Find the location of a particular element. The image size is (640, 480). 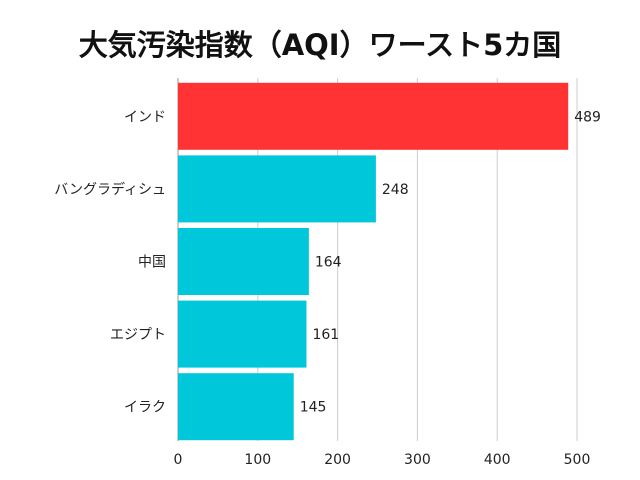

x-tick-label: 200 is located at coordinates (337, 460).